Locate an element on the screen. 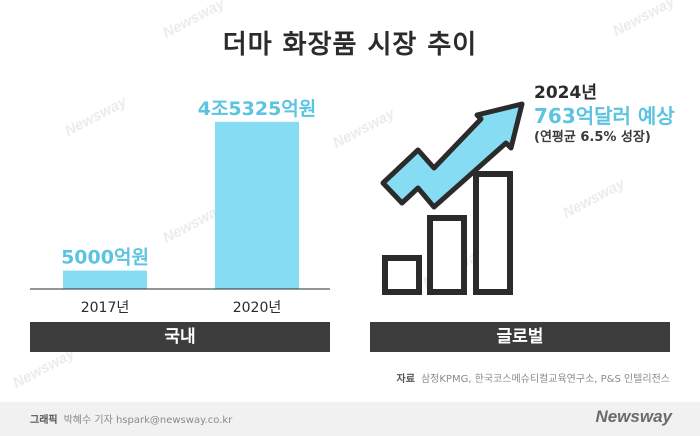  bar-2017년 is located at coordinates (105, 279).